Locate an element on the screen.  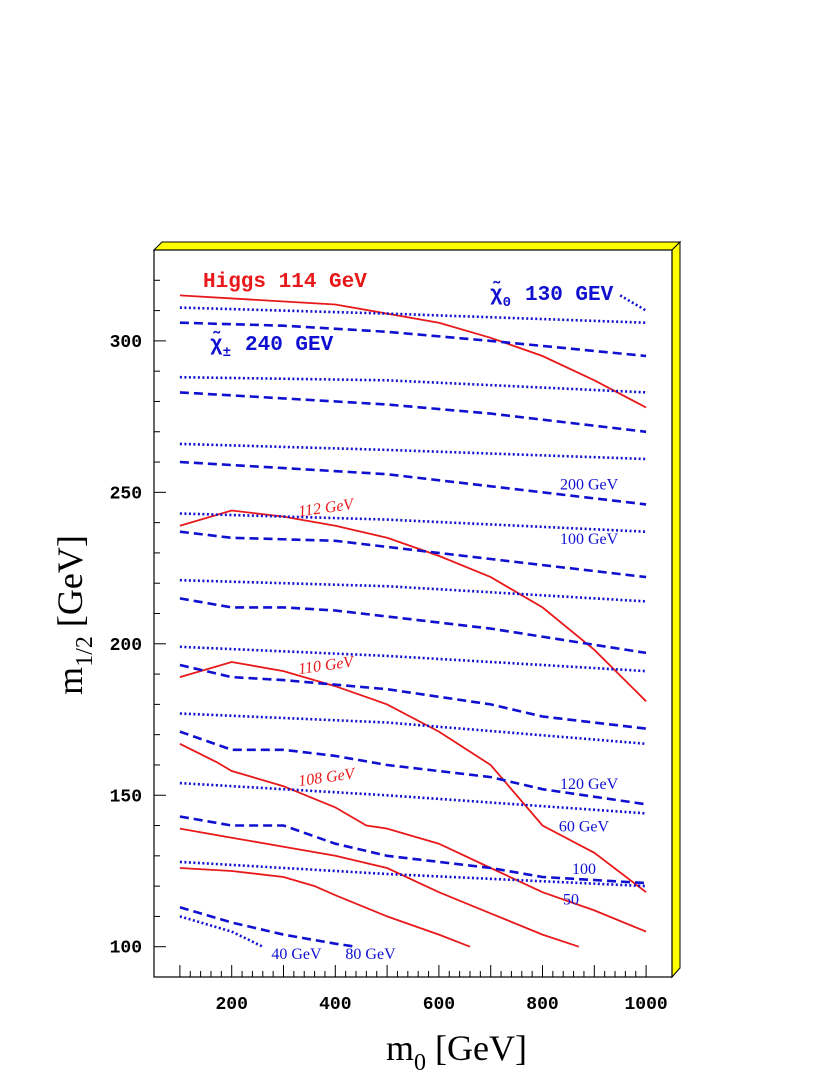
y-tick-label: 300 is located at coordinates (126, 343).